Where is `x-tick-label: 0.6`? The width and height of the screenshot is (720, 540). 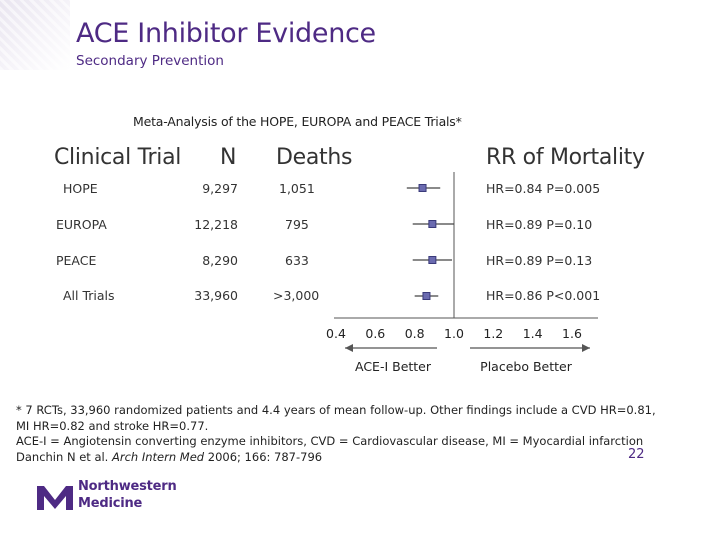
x-tick-label: 0.6 is located at coordinates (375, 333).